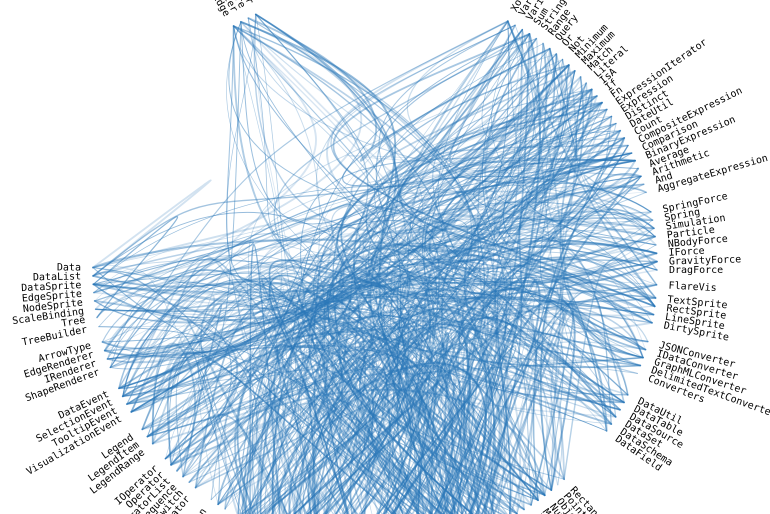  Describe the element at coordinates (686, 252) in the screenshot. I see `node-label-iforce: IForce` at that location.